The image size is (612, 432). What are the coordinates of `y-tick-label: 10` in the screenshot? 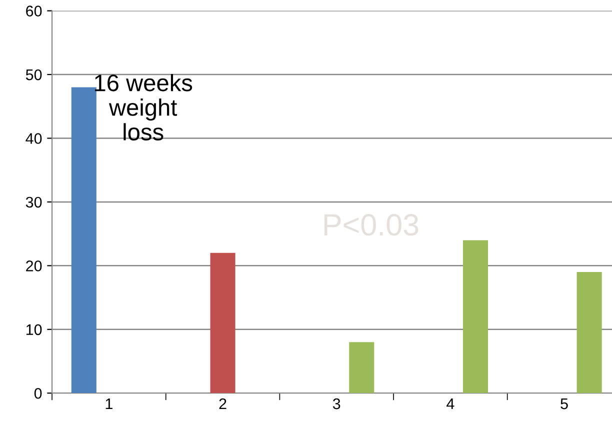 It's located at (34, 330).